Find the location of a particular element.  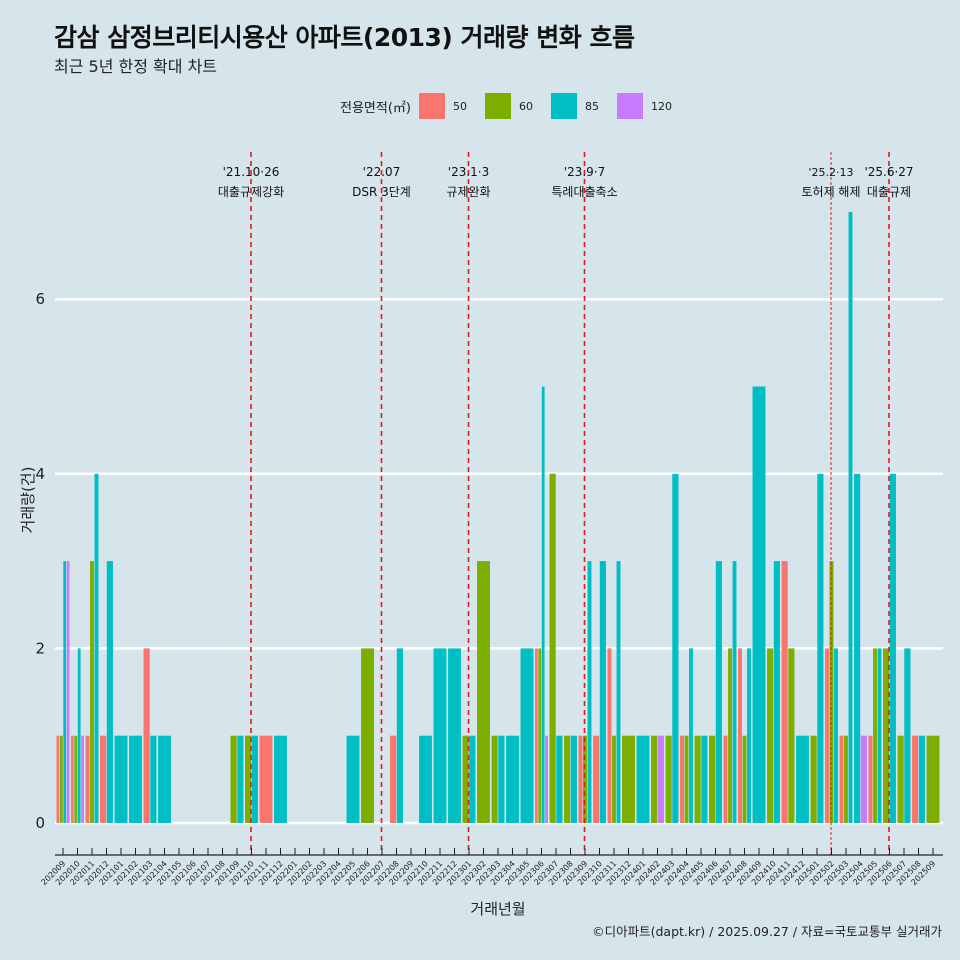

legend-label-50: 50 is located at coordinates (459, 106).